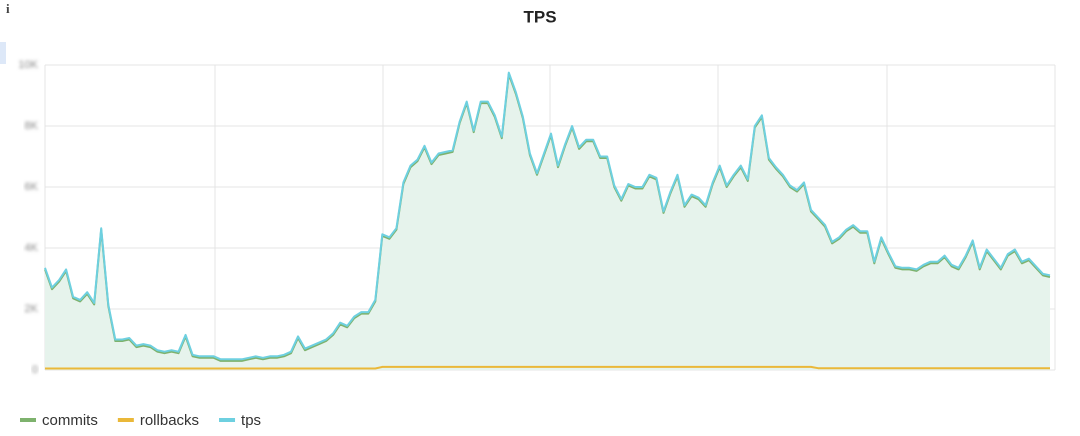  Describe the element at coordinates (35, 370) in the screenshot. I see `y-tick-label: 0` at that location.